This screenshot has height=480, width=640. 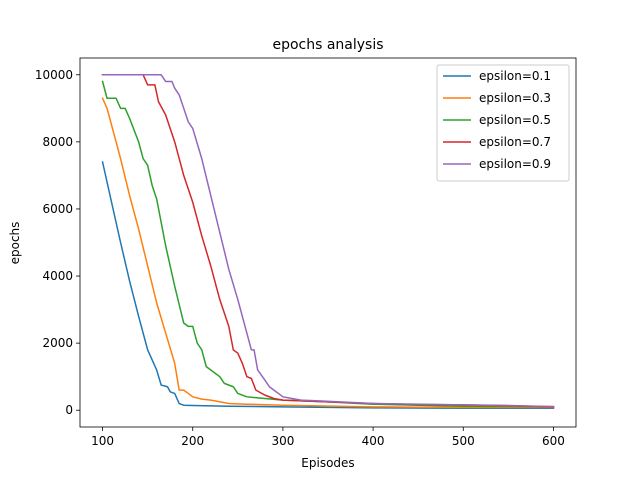 I want to click on x-tick-label: 500, so click(x=463, y=441).